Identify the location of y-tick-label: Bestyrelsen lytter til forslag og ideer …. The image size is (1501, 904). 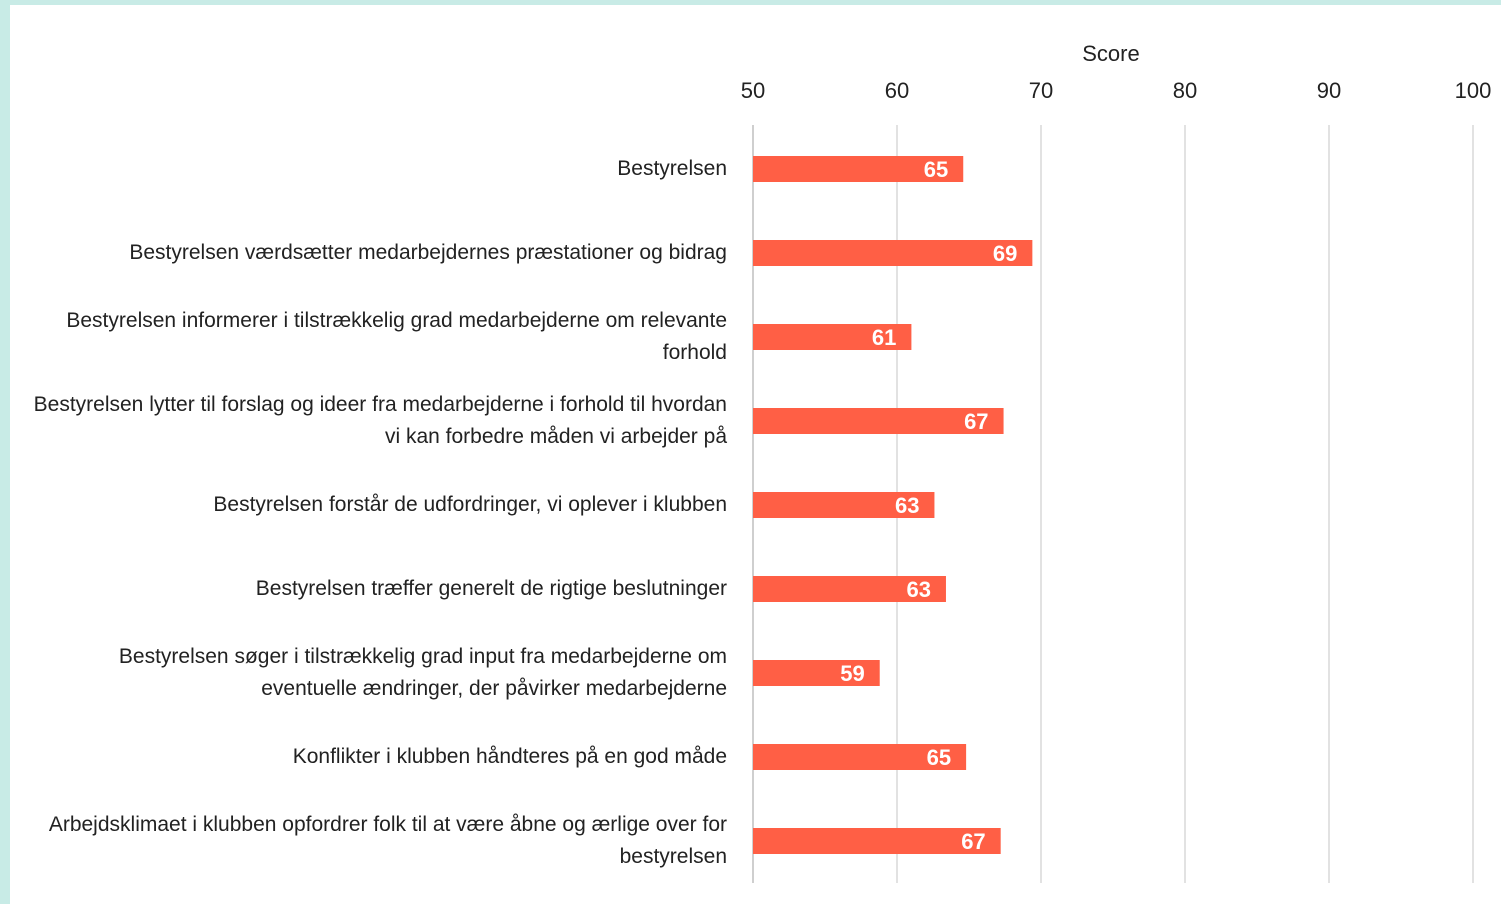
(380, 420).